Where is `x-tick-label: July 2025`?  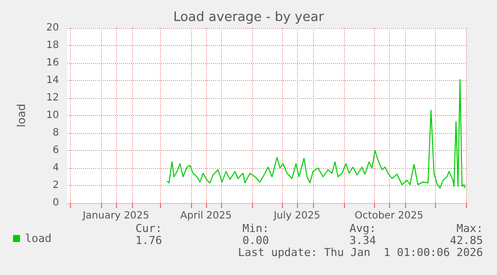
x-tick-label: July 2025 is located at coordinates (296, 216).